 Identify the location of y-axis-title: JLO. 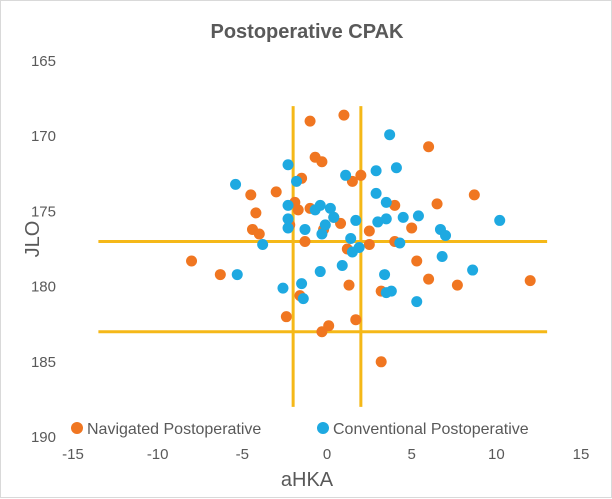
(33, 239).